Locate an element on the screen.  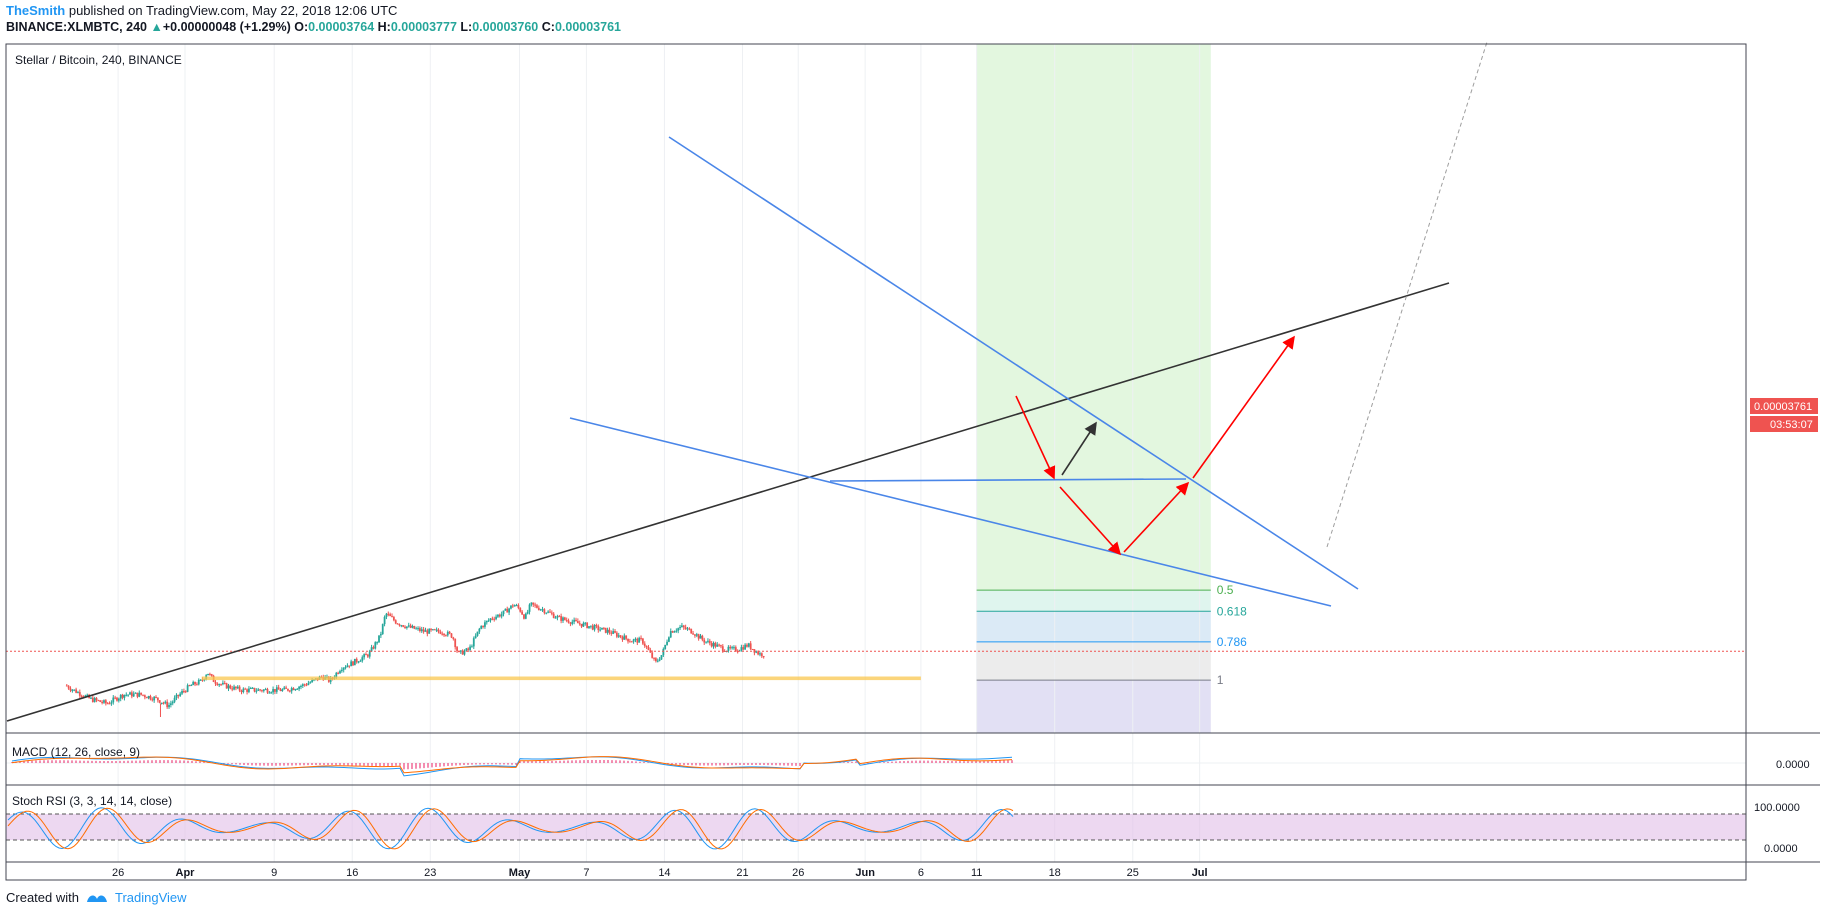
macd-signal-line is located at coordinates (512, 765).